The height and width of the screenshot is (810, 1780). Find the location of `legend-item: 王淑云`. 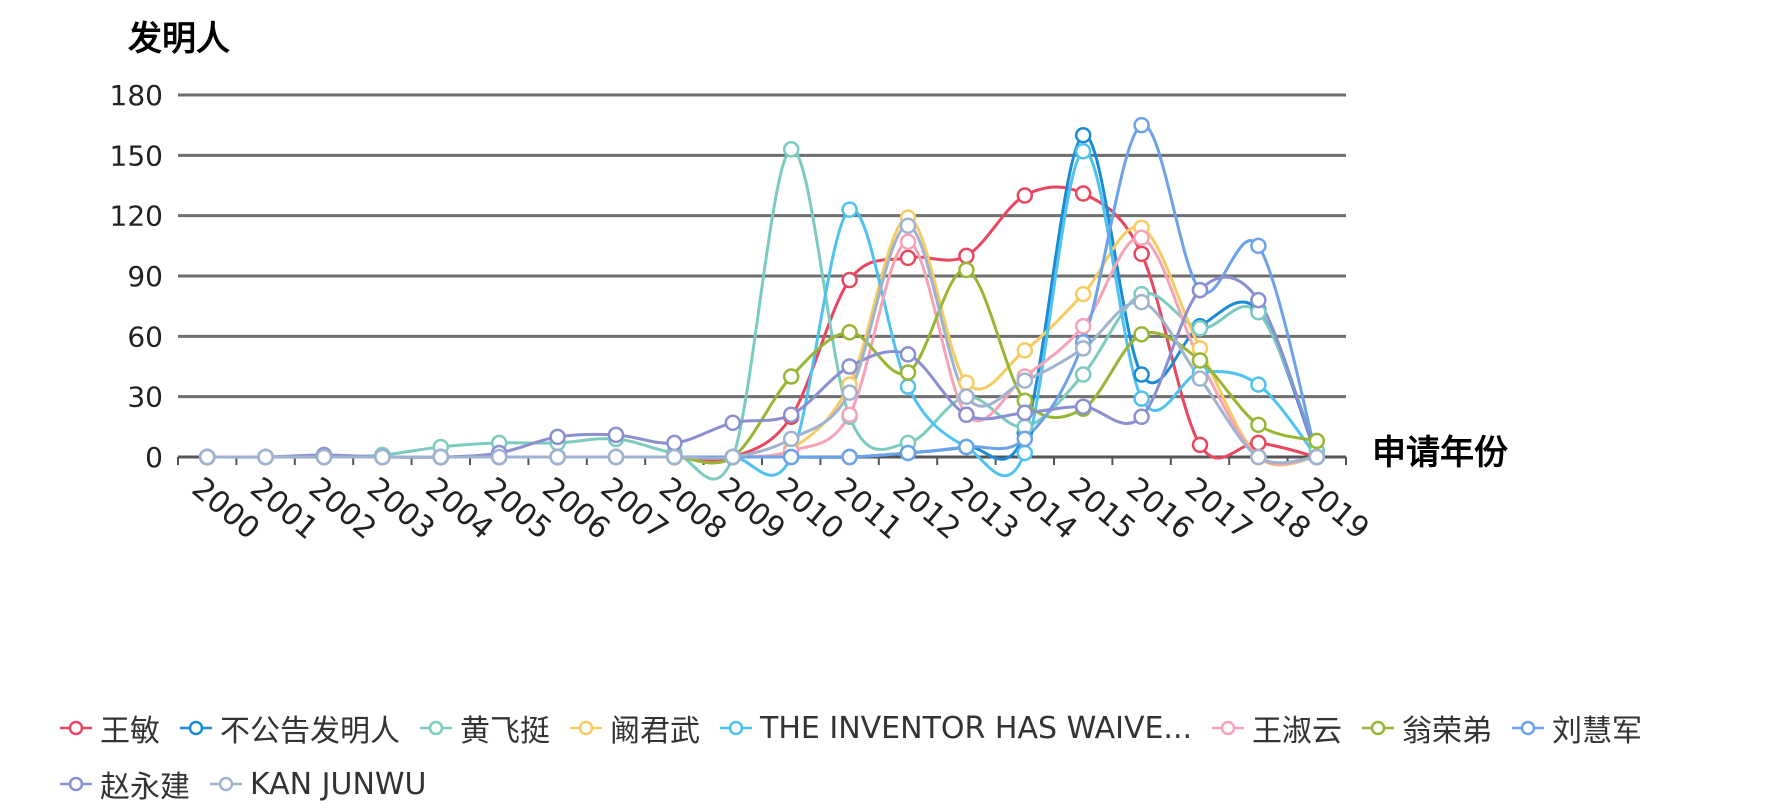

legend-item: 王淑云 is located at coordinates (1277, 728).